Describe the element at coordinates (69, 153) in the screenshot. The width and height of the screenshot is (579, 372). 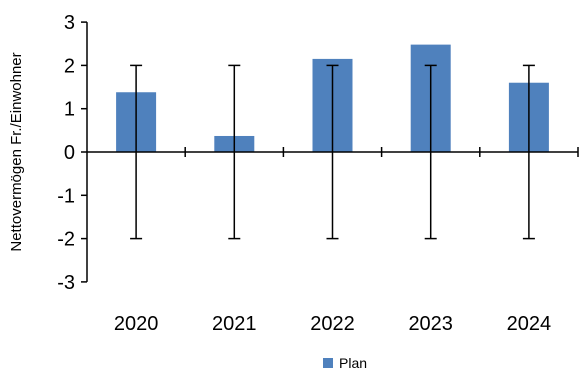
I see `y-tick-label: 0` at that location.